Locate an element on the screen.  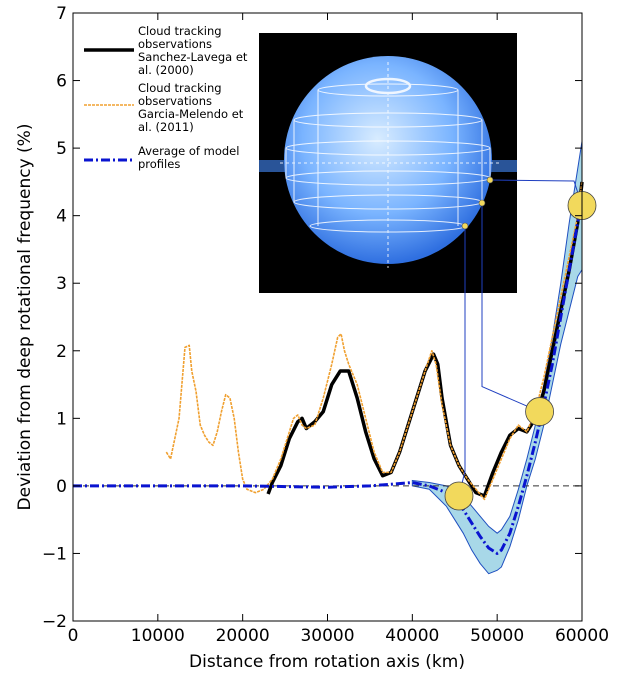
y-tick-label: −1 is located at coordinates (54, 554).